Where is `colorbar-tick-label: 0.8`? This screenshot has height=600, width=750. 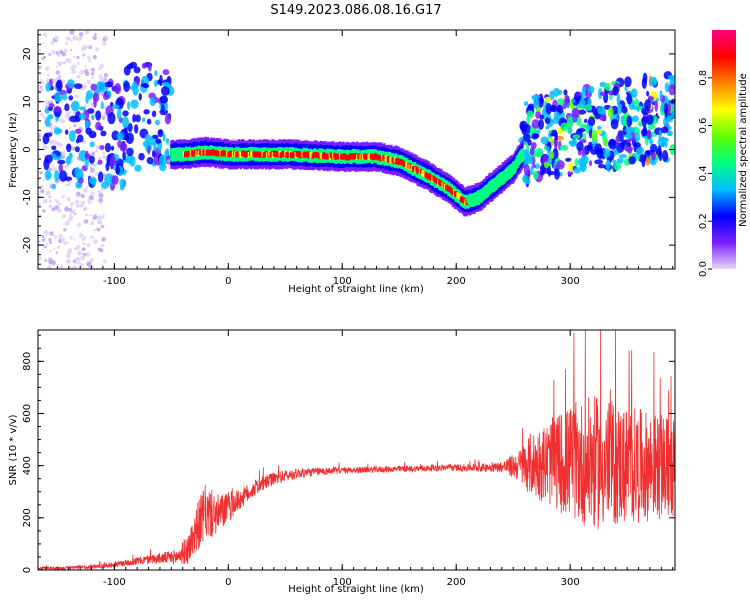 colorbar-tick-label: 0.8 is located at coordinates (703, 78).